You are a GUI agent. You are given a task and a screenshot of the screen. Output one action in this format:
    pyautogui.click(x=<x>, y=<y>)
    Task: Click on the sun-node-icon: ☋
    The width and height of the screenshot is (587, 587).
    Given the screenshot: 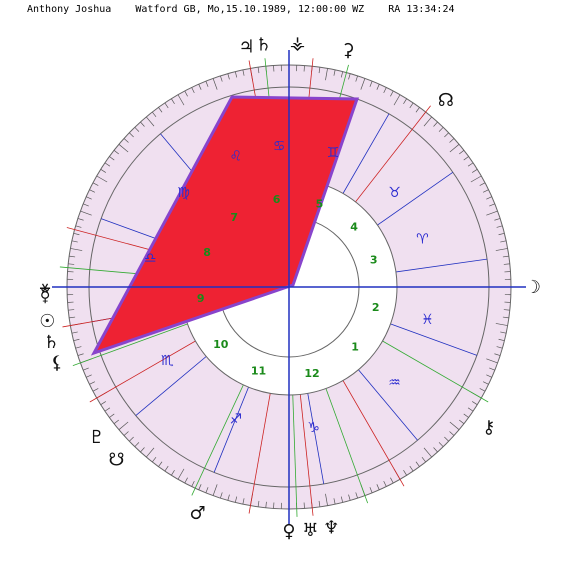 What is the action you would take?
    pyautogui.click(x=116, y=460)
    